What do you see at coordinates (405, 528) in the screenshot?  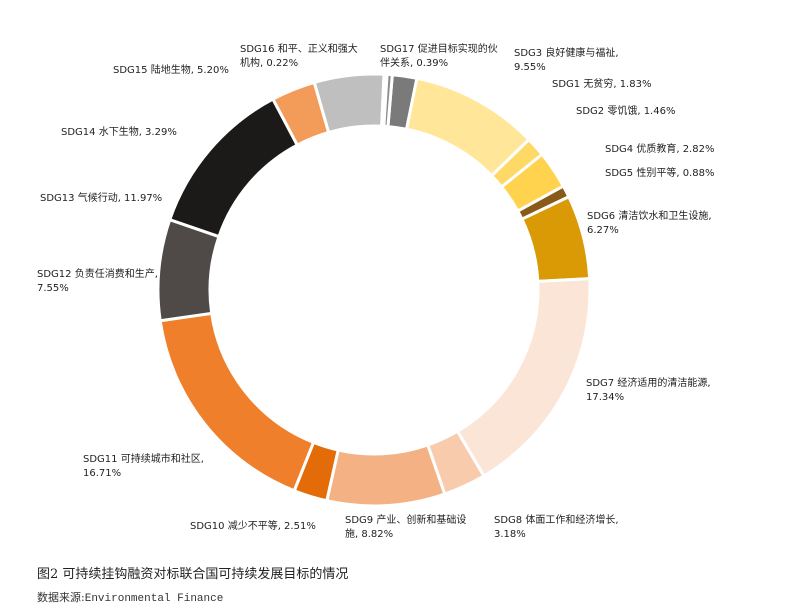 I see `label-sdg9: SDG9 产业、创新和基础设 施, 8.82%` at bounding box center [405, 528].